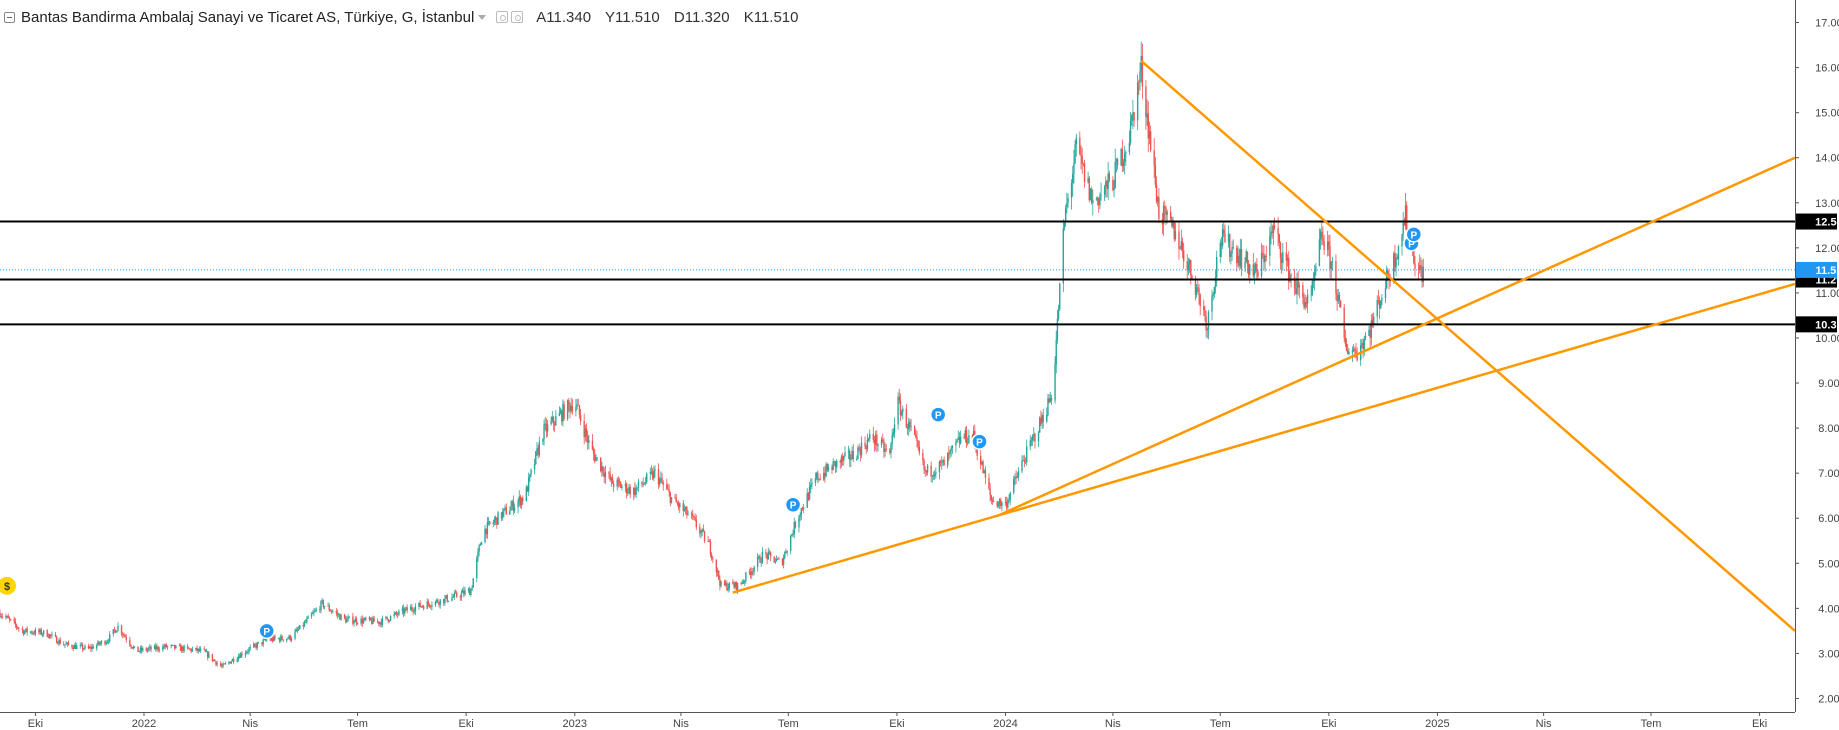 The height and width of the screenshot is (730, 1839). What do you see at coordinates (502, 17) in the screenshot?
I see `visibility-icon` at bounding box center [502, 17].